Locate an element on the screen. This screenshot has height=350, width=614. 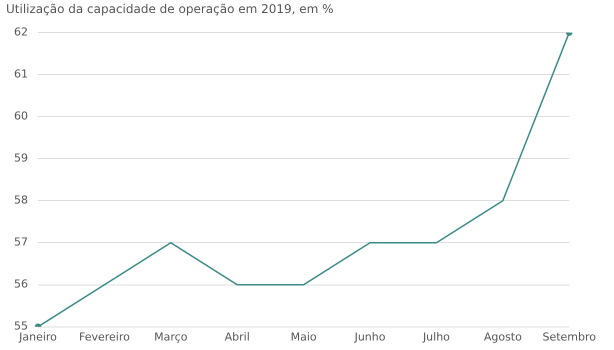
y-tick-label: 57 is located at coordinates (21, 242).